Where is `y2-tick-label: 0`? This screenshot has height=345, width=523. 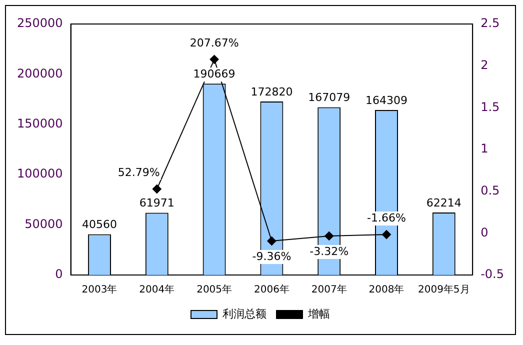 y2-tick-label: 0 is located at coordinates (484, 232).